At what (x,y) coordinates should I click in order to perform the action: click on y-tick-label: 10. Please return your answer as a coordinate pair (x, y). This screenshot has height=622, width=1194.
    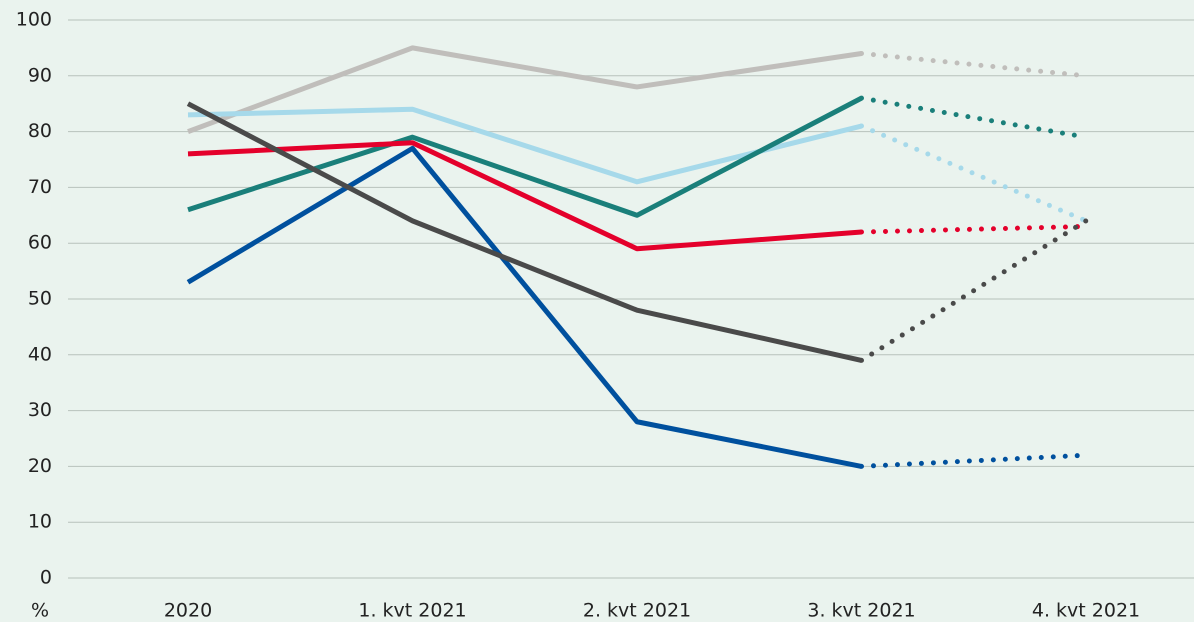
    Looking at the image, I should click on (40, 522).